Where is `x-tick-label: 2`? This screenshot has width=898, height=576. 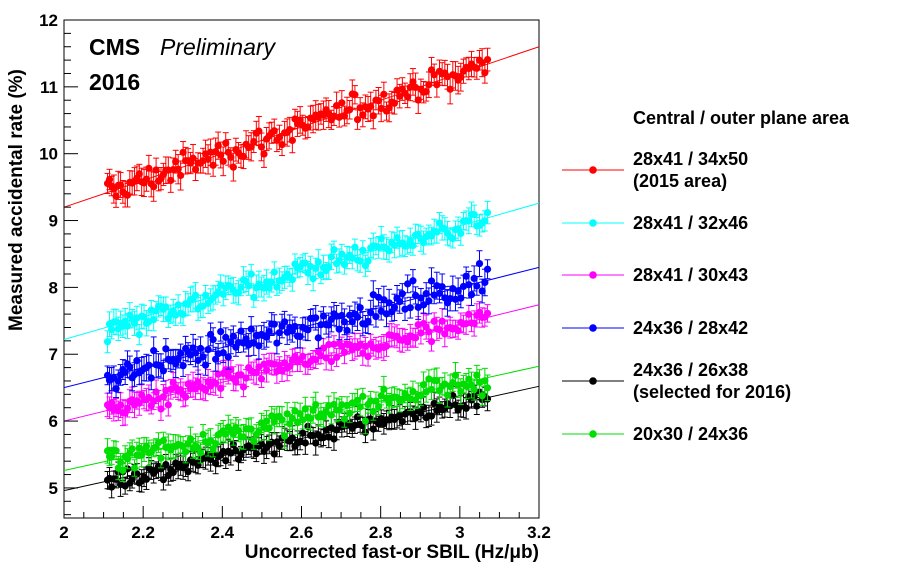 x-tick-label: 2 is located at coordinates (63, 532).